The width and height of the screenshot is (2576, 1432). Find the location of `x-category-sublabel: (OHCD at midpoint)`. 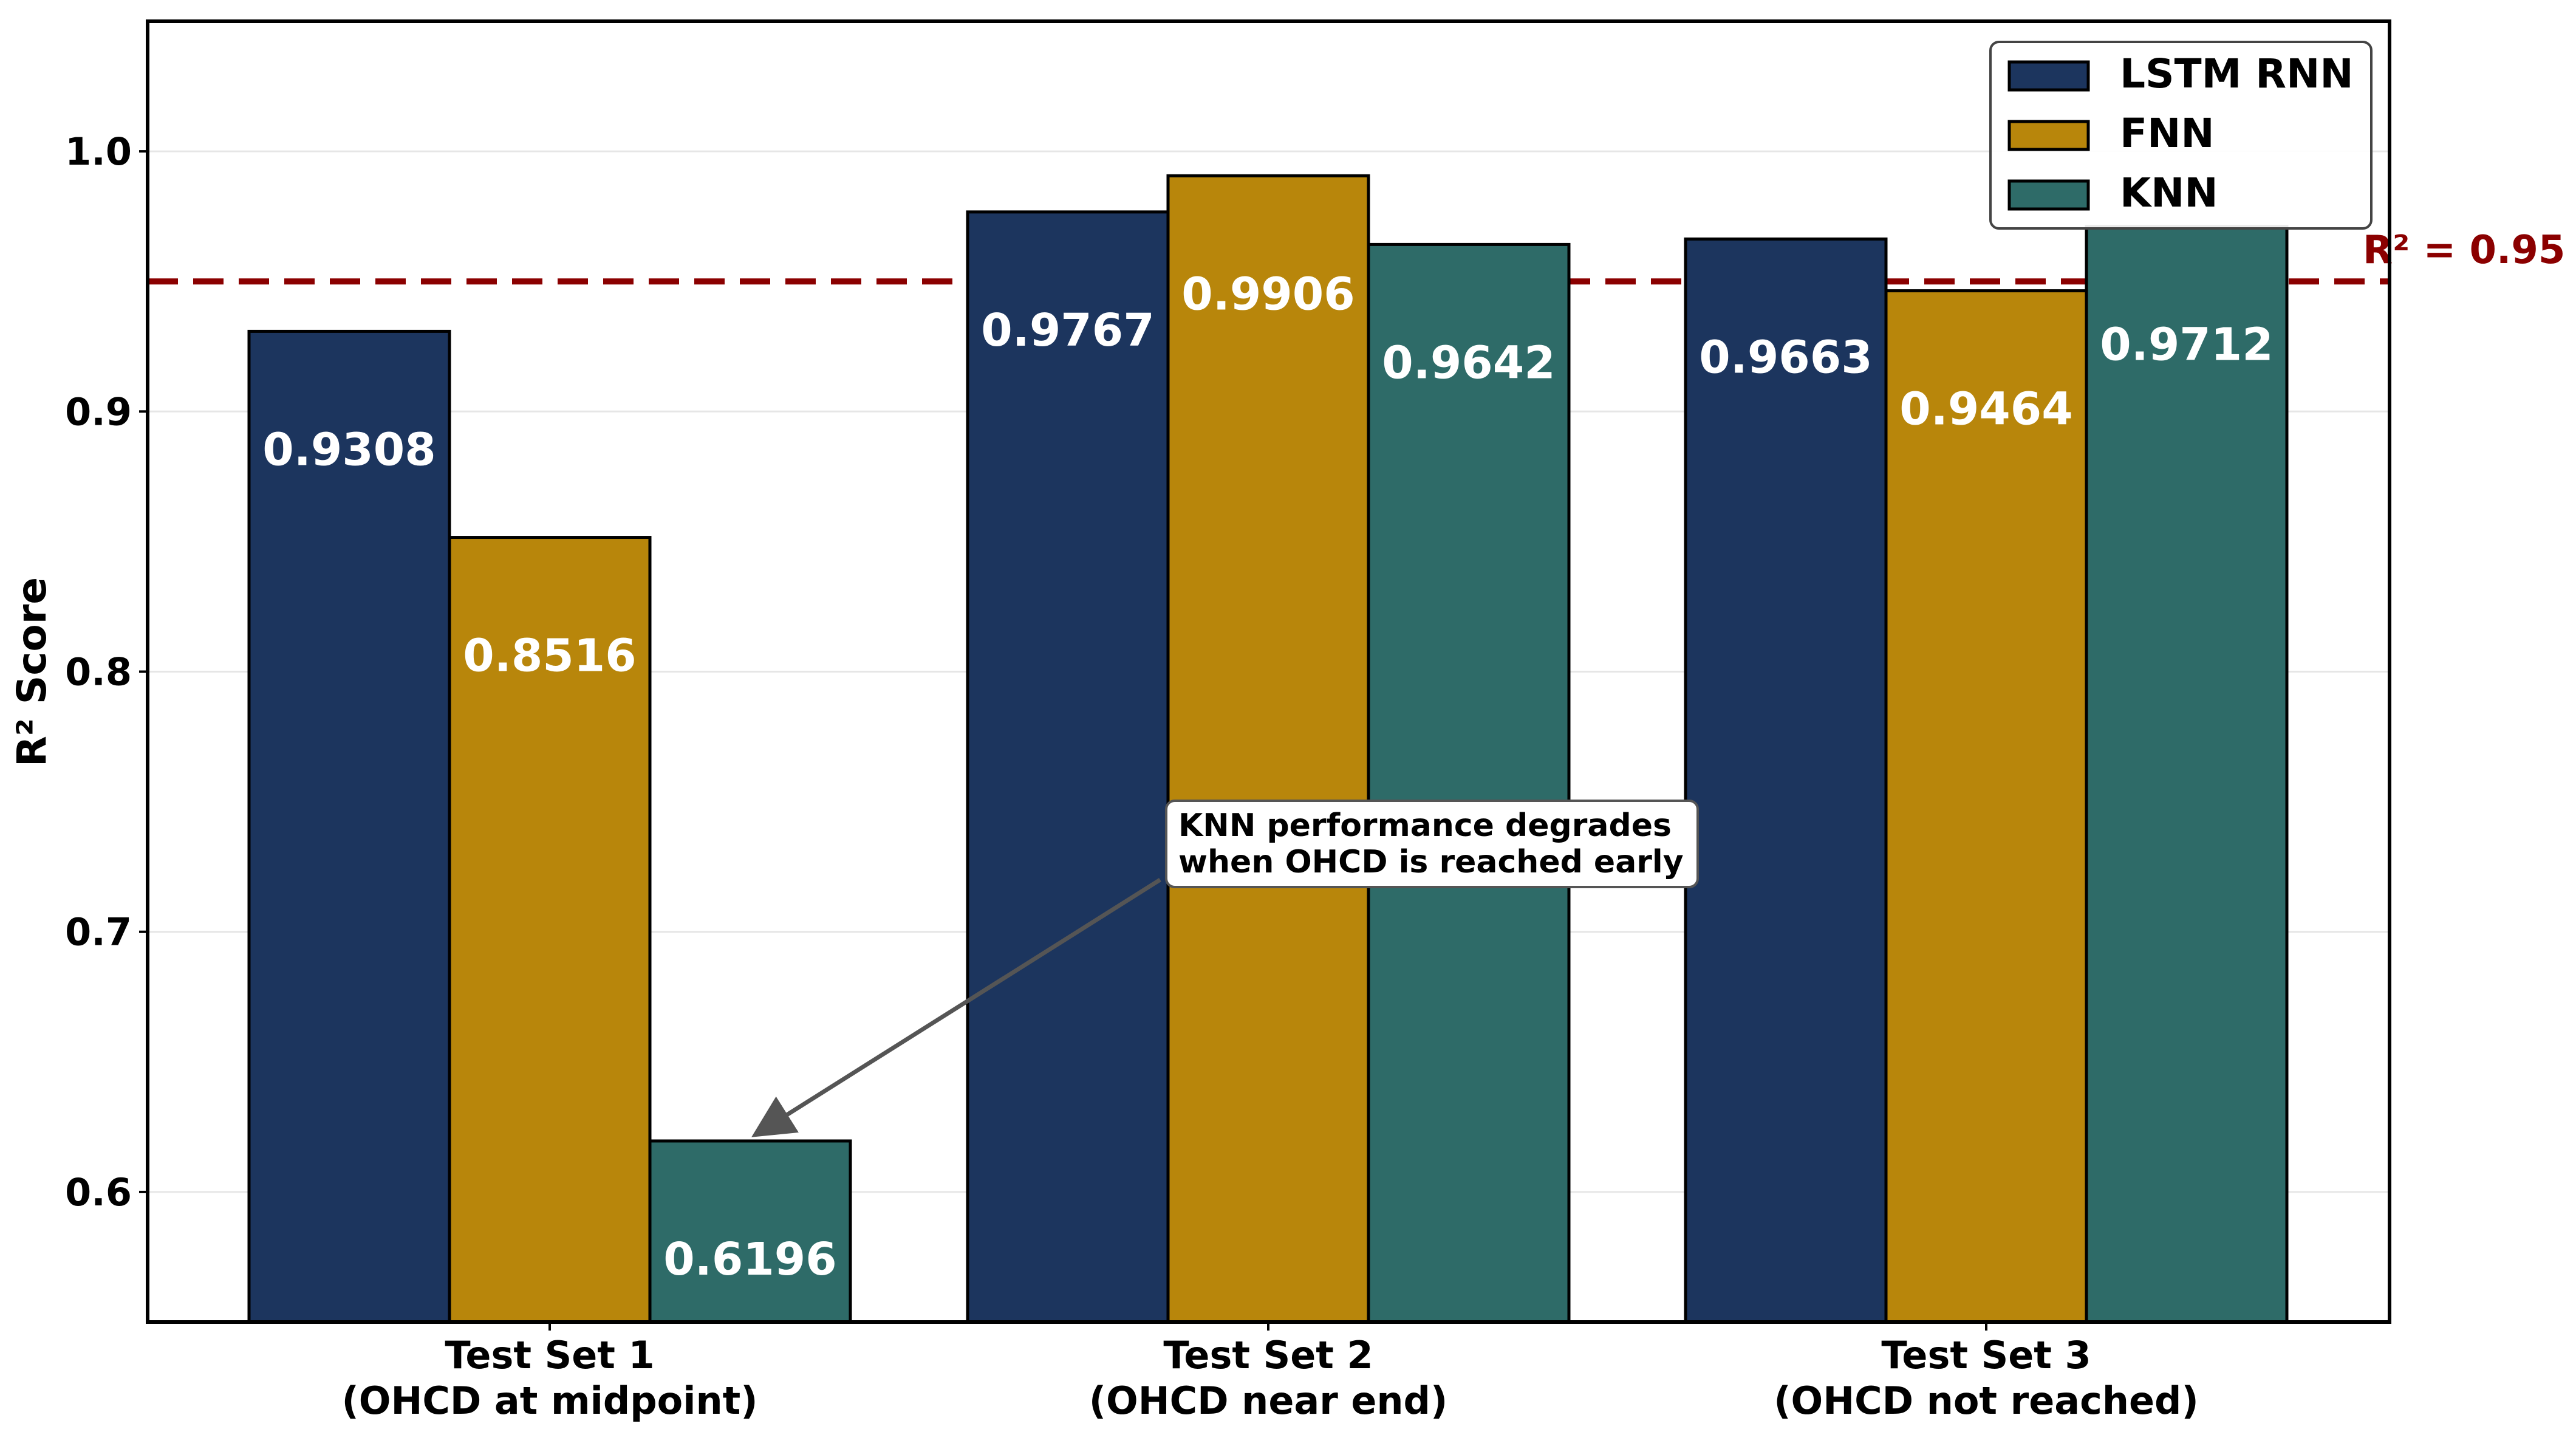

x-category-sublabel: (OHCD at midpoint) is located at coordinates (549, 1401).